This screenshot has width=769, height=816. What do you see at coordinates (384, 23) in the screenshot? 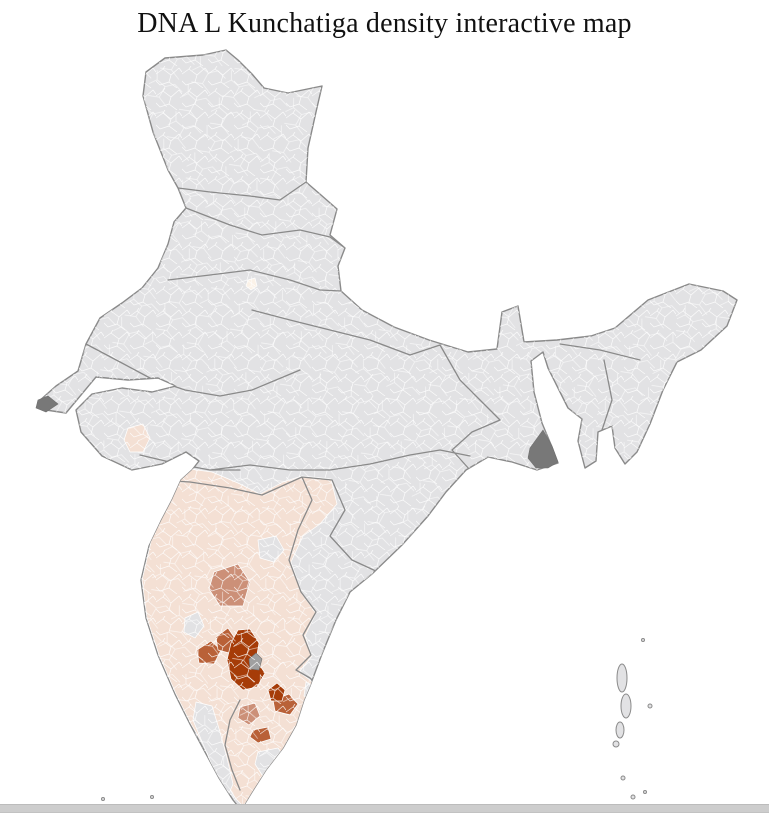
I see `page-title: DNA L Kunchatiga density interactive map` at bounding box center [384, 23].